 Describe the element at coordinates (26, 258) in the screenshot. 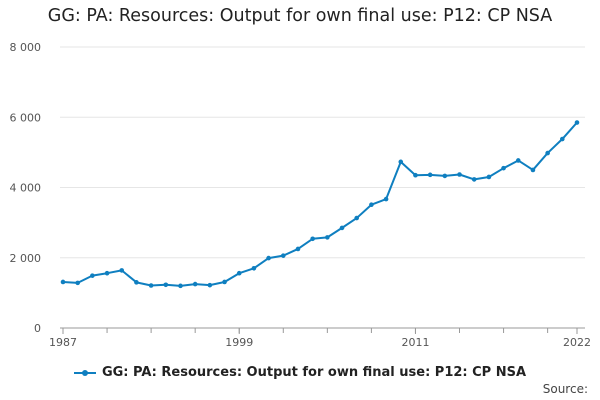

I see `y-tick-label: 2 000` at that location.